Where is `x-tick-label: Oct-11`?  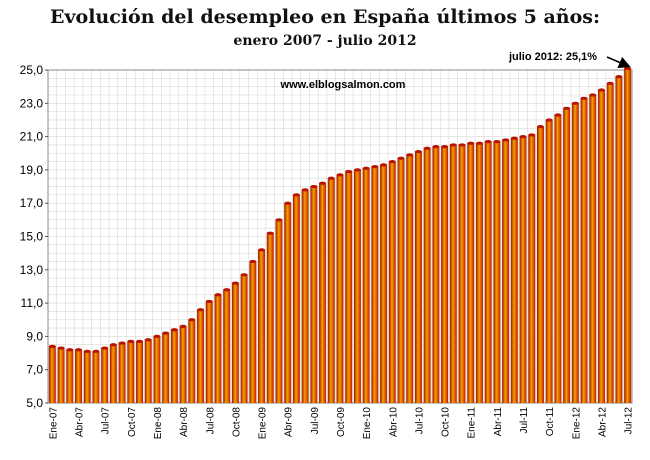 x-tick-label: Oct-11 is located at coordinates (550, 422).